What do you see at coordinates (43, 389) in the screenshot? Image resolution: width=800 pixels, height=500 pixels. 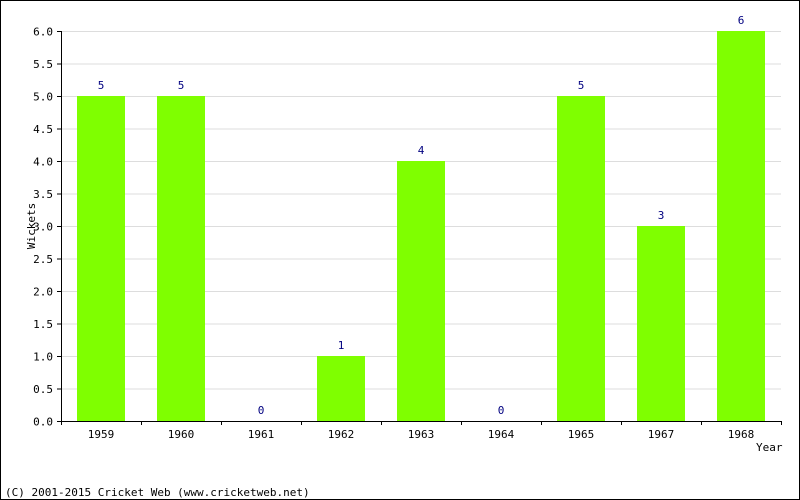 I see `y-tick-label: 0.5` at bounding box center [43, 389].